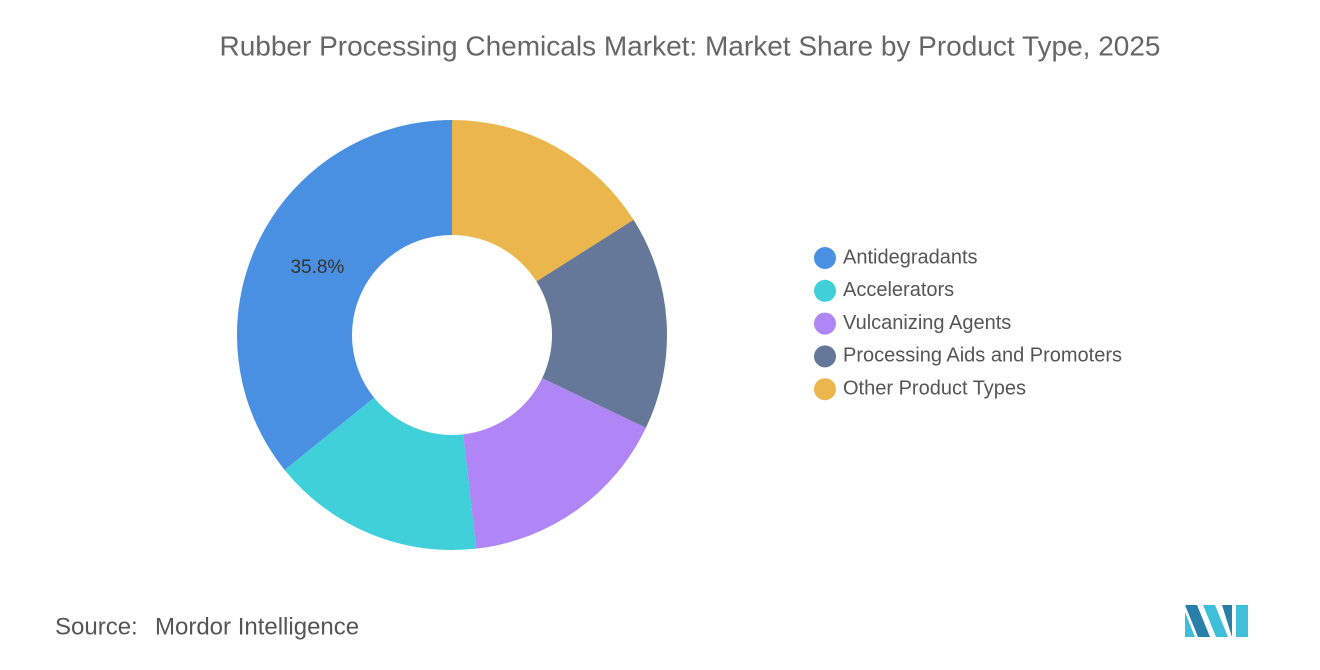 This screenshot has height=670, width=1320. I want to click on source: Mordor Intelligence, so click(257, 626).